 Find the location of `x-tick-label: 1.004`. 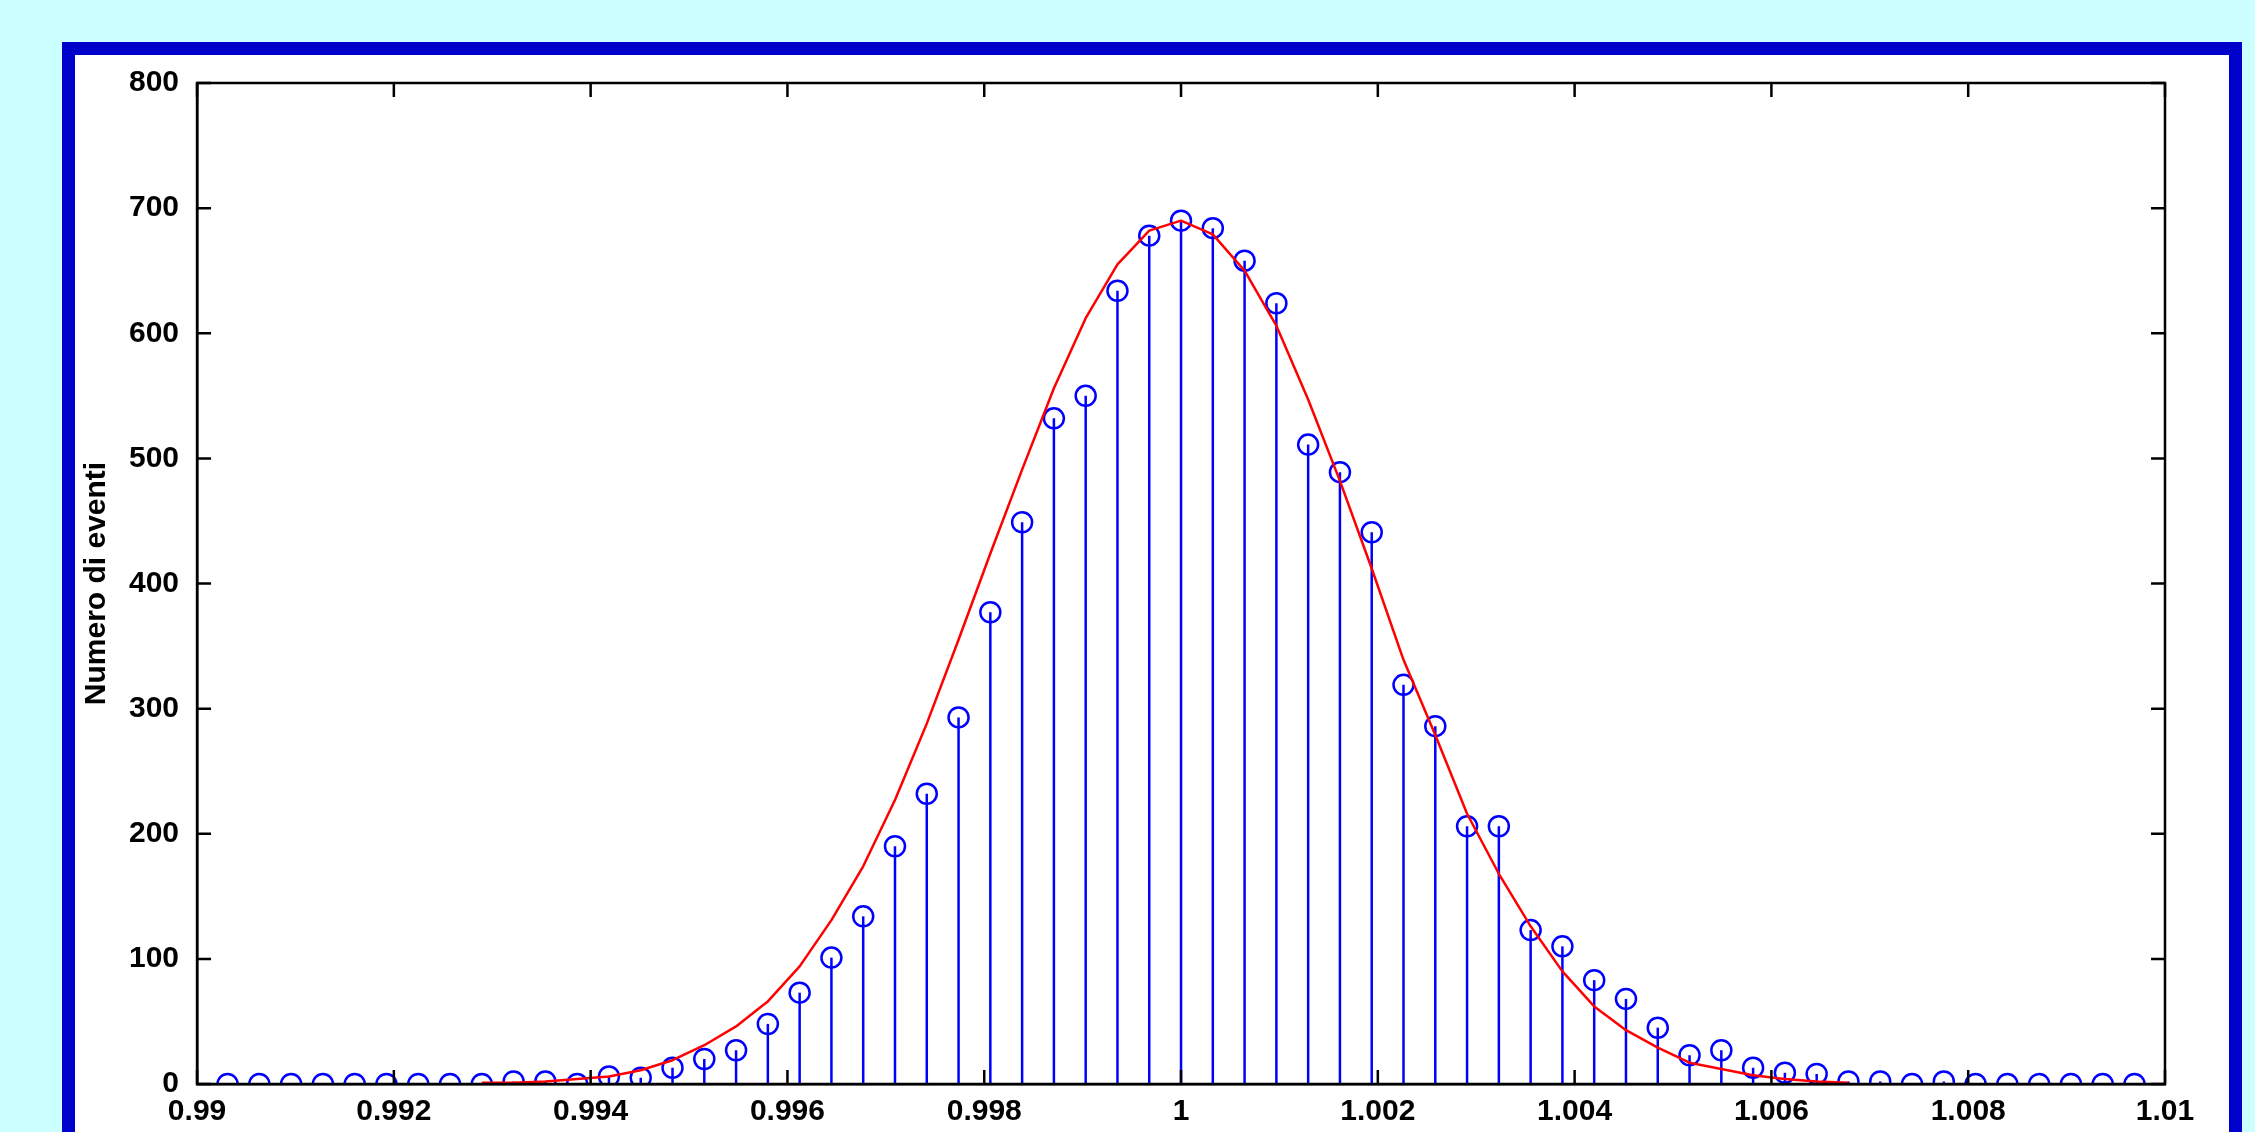

x-tick-label: 1.004 is located at coordinates (1575, 1110).